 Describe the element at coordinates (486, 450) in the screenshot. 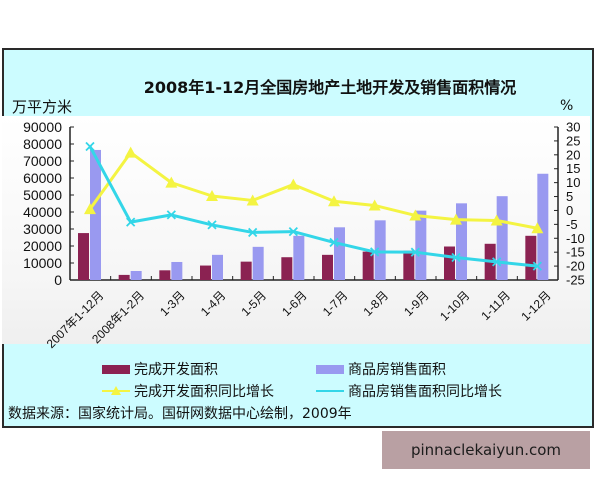

I see `watermark: pinnaclekaiyun.com` at that location.